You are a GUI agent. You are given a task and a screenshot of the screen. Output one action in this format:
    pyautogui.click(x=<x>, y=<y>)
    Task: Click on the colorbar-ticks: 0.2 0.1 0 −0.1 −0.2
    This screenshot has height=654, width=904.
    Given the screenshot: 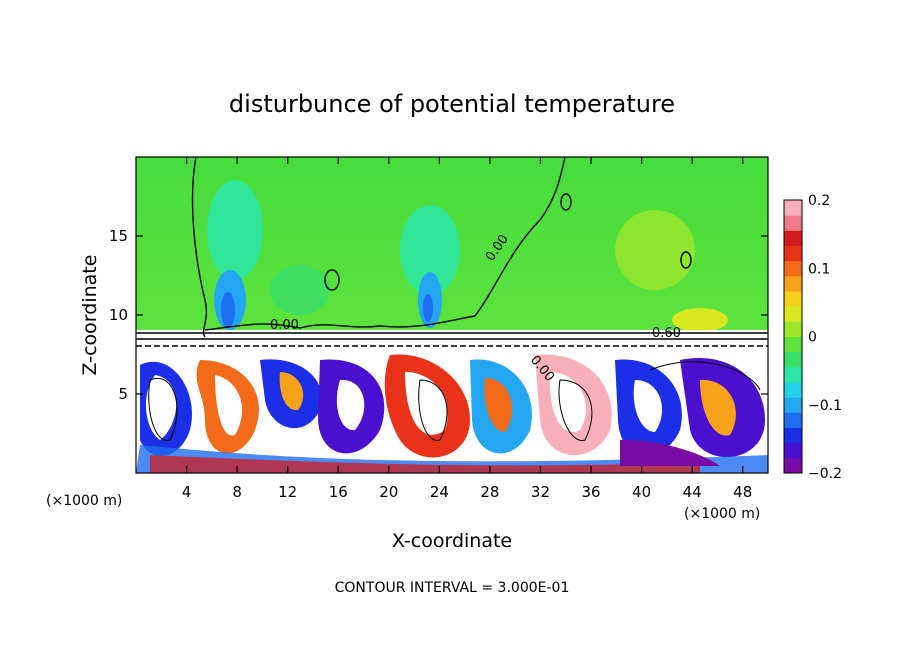 What is the action you would take?
    pyautogui.click(x=825, y=337)
    